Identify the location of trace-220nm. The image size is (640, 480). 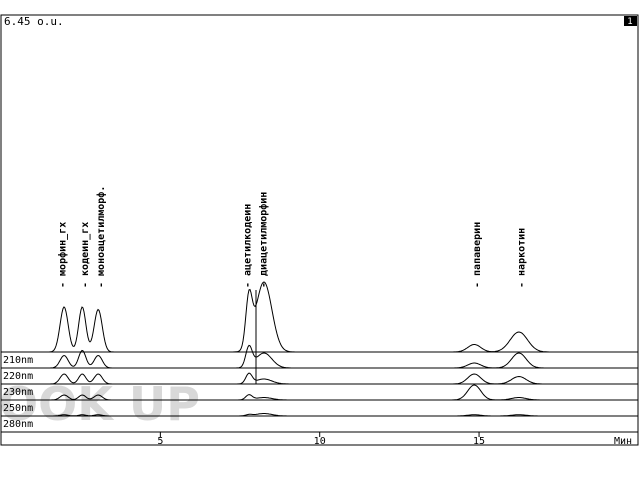
(300, 356).